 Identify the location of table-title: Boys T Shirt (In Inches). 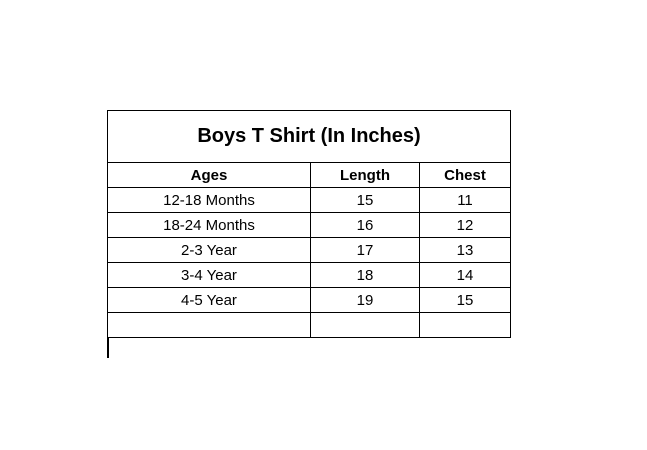
(309, 136).